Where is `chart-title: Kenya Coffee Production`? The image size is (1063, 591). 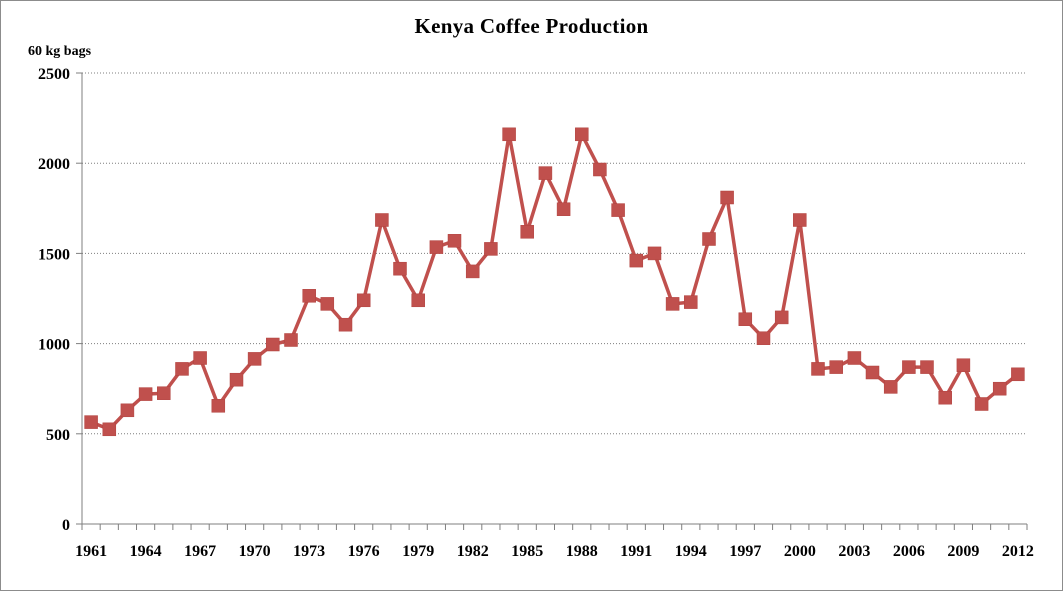
chart-title: Kenya Coffee Production is located at coordinates (531, 26).